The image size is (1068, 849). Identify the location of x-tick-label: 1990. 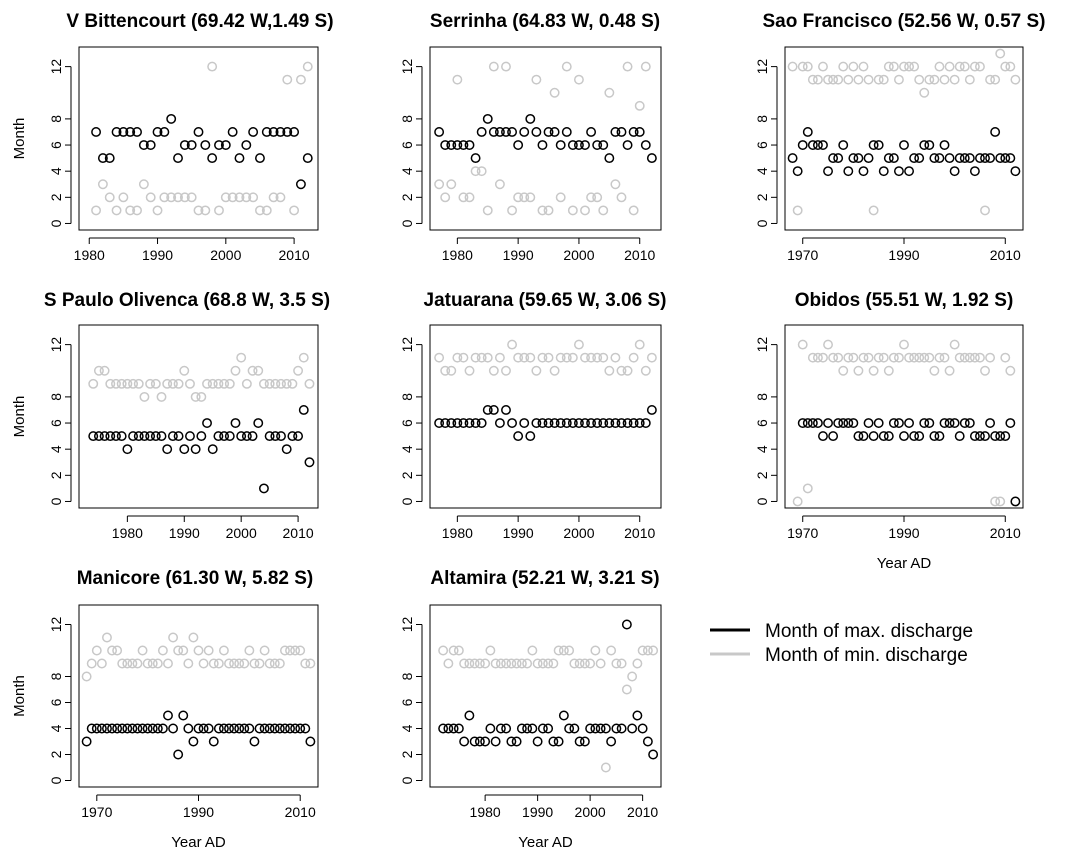
(518, 255).